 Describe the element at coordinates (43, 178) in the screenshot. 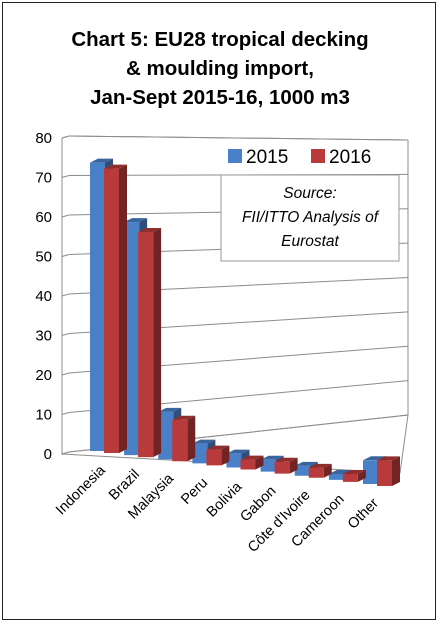

I see `y-tick-label: 70` at that location.